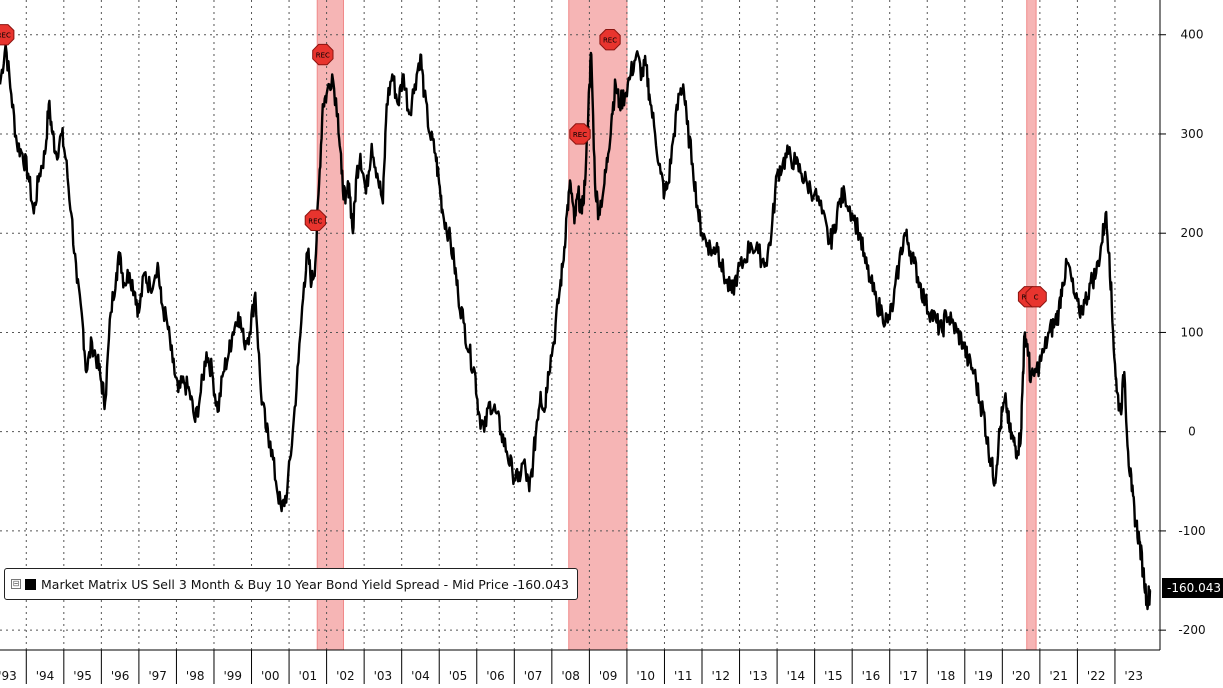 Image resolution: width=1223 pixels, height=688 pixels. What do you see at coordinates (1192, 432) in the screenshot?
I see `y-tick-label: 0` at bounding box center [1192, 432].